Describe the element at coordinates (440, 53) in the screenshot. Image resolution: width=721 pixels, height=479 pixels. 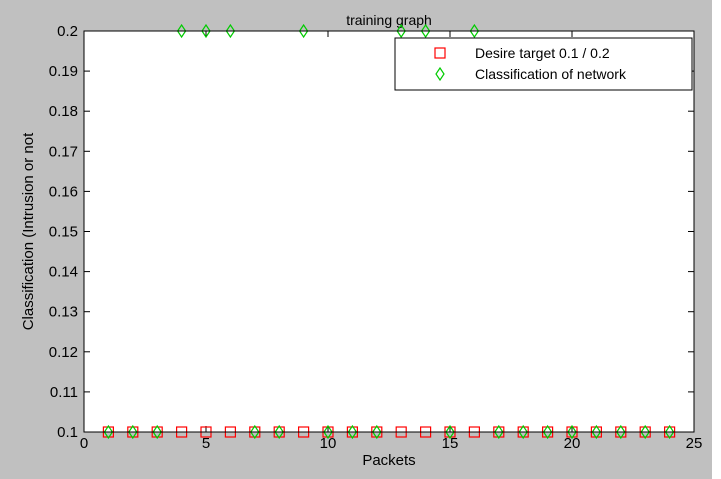
I see `legend-marker-square` at that location.